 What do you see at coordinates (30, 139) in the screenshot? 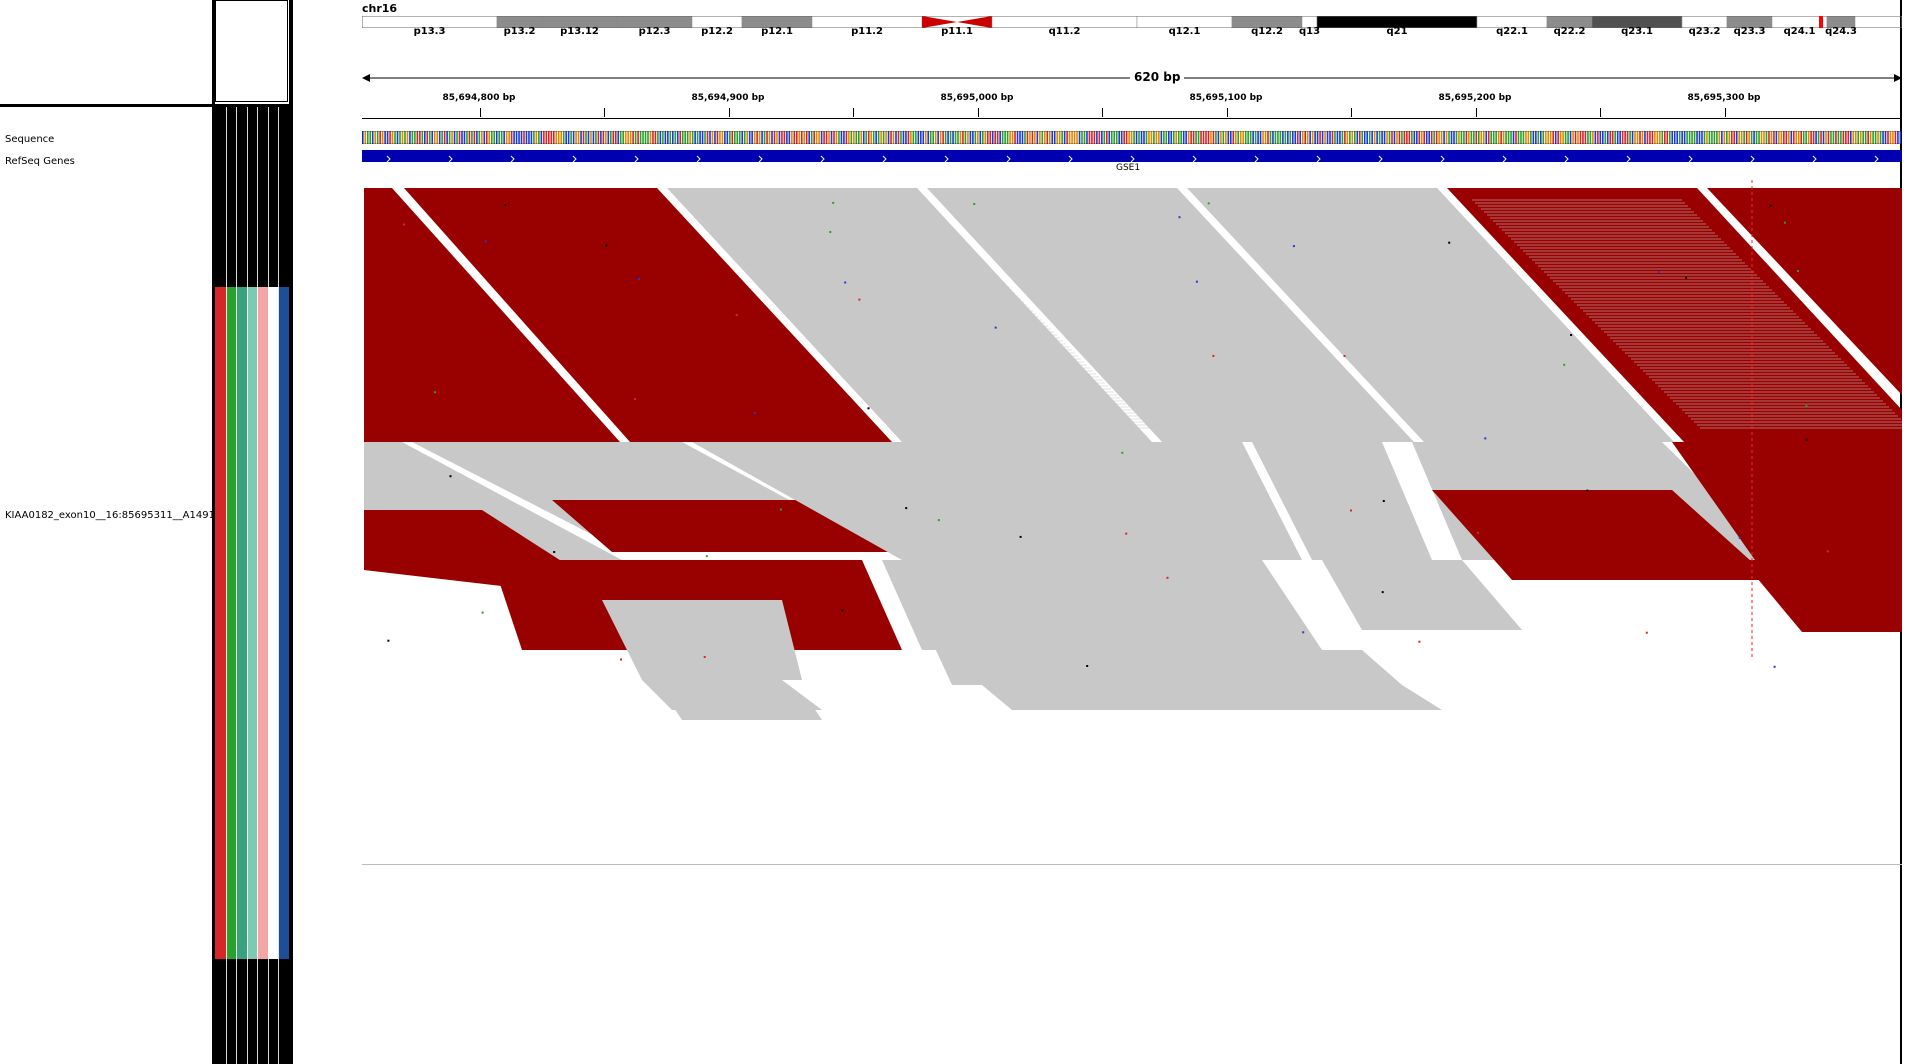
I see `sequence-track-label: Sequence` at bounding box center [30, 139].